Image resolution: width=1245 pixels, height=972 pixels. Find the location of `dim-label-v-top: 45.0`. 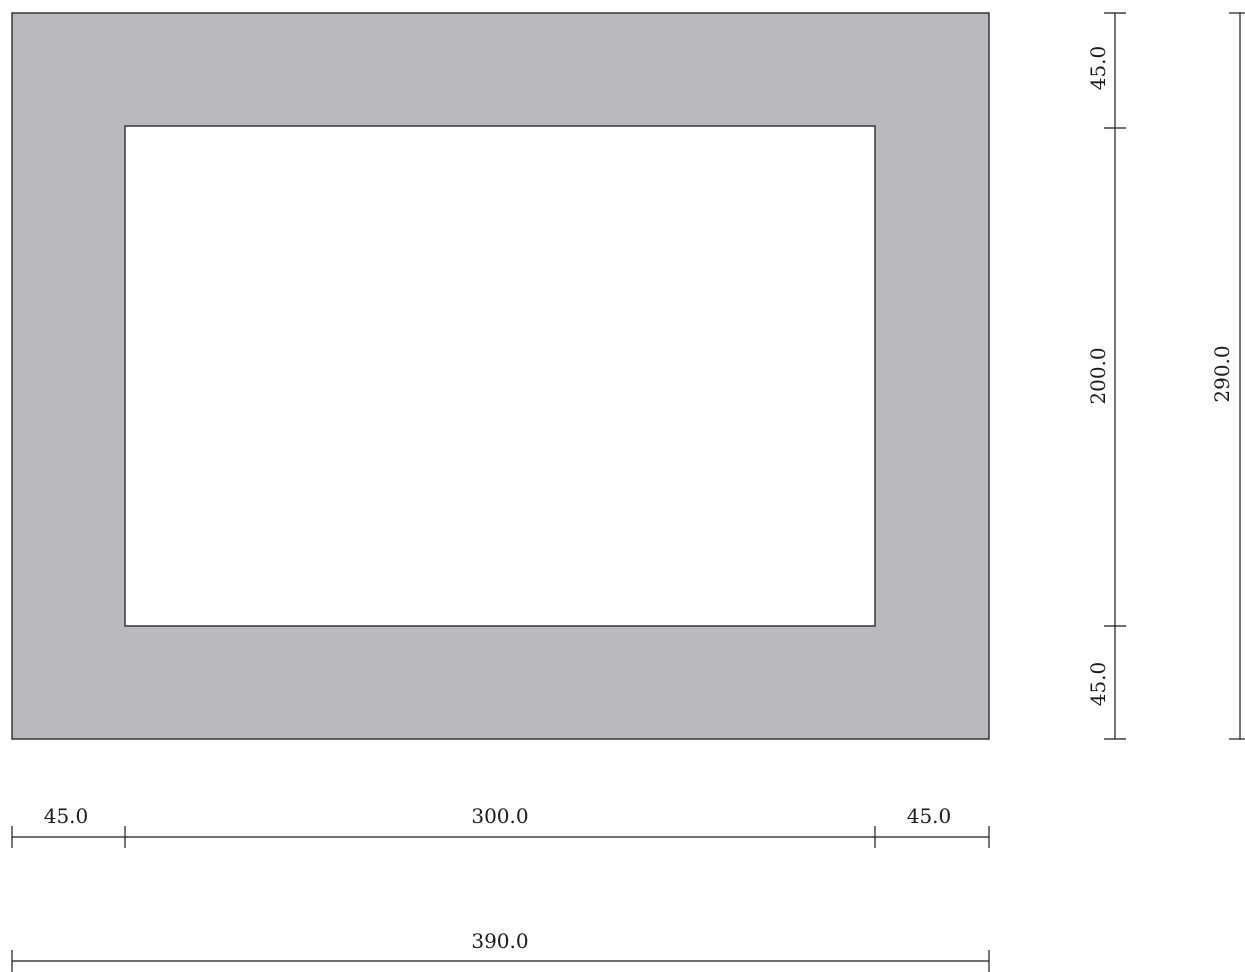

dim-label-v-top: 45.0 is located at coordinates (1098, 68).